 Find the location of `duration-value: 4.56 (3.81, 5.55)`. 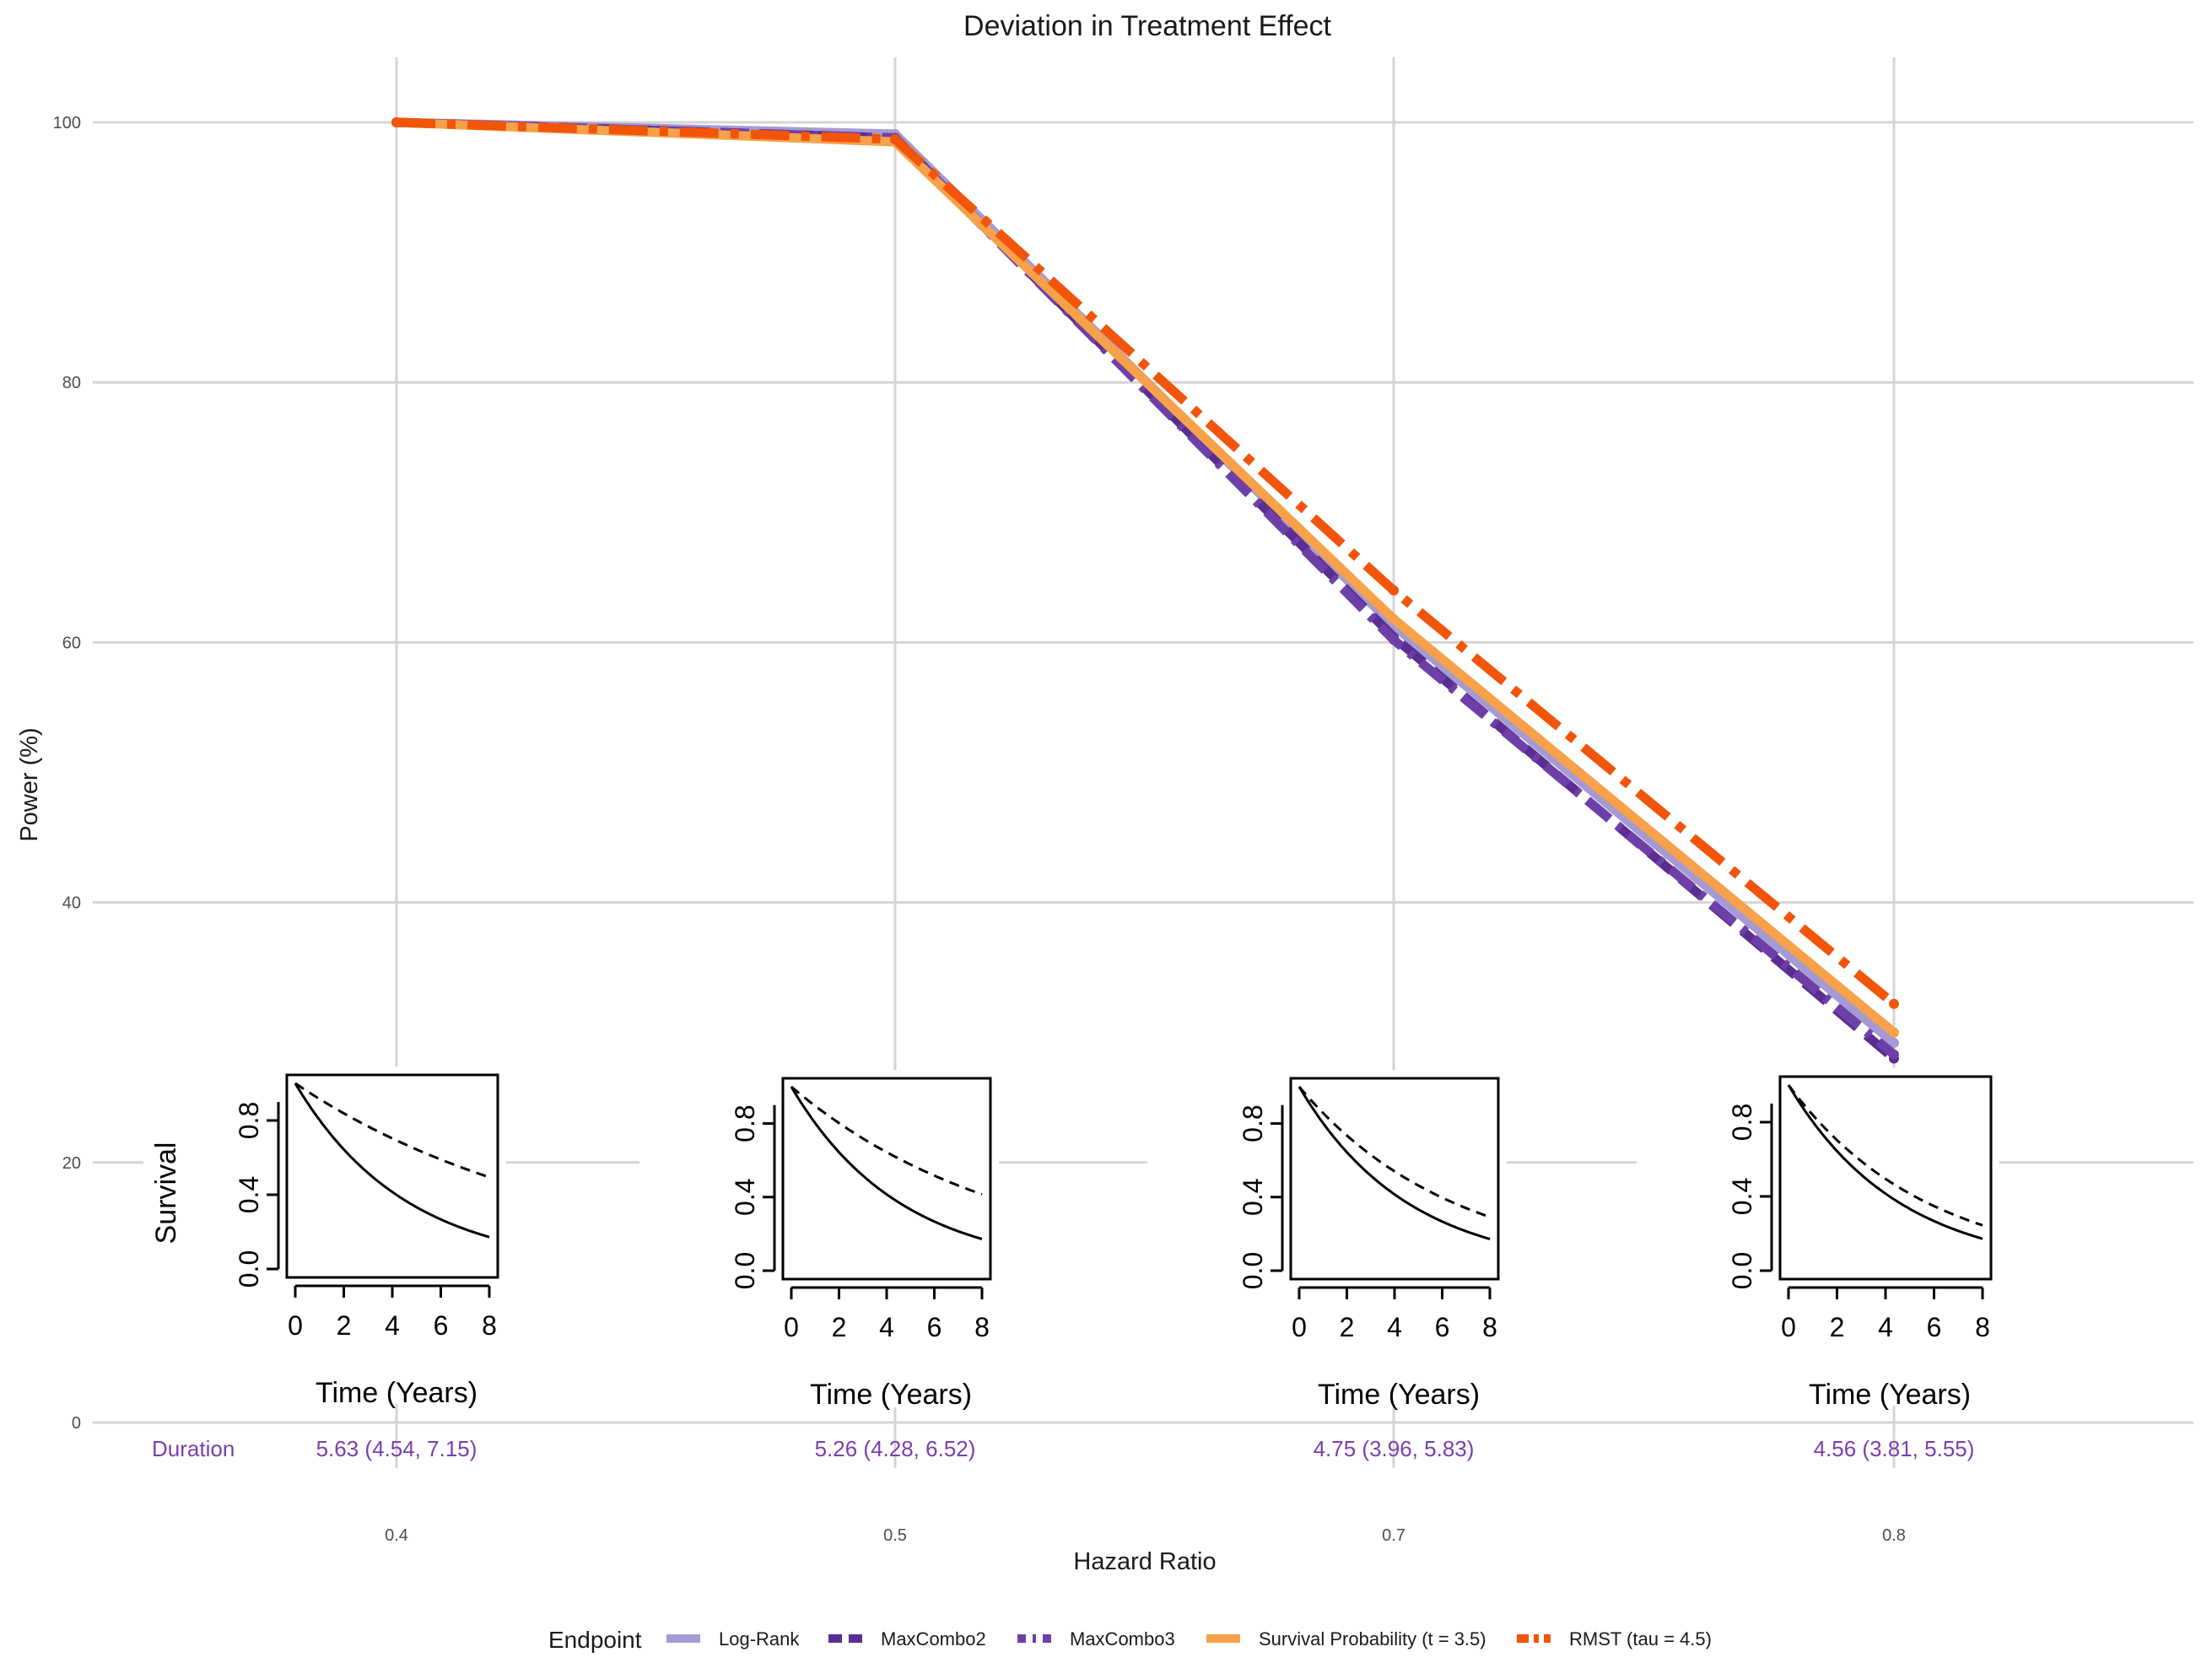

duration-value: 4.56 (3.81, 5.55) is located at coordinates (1894, 1448).